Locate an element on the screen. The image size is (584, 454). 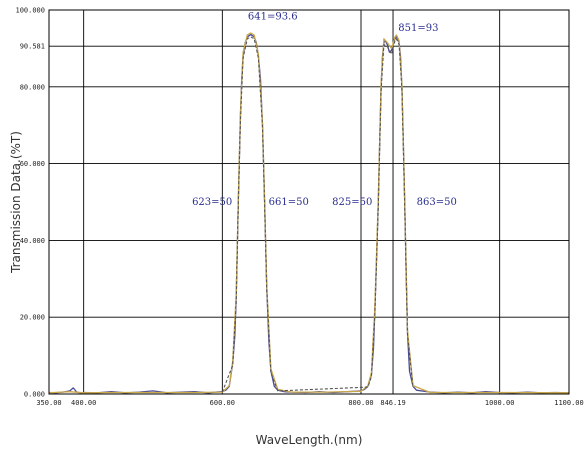
x-tick-label: 1100.00 is located at coordinates (569, 403).